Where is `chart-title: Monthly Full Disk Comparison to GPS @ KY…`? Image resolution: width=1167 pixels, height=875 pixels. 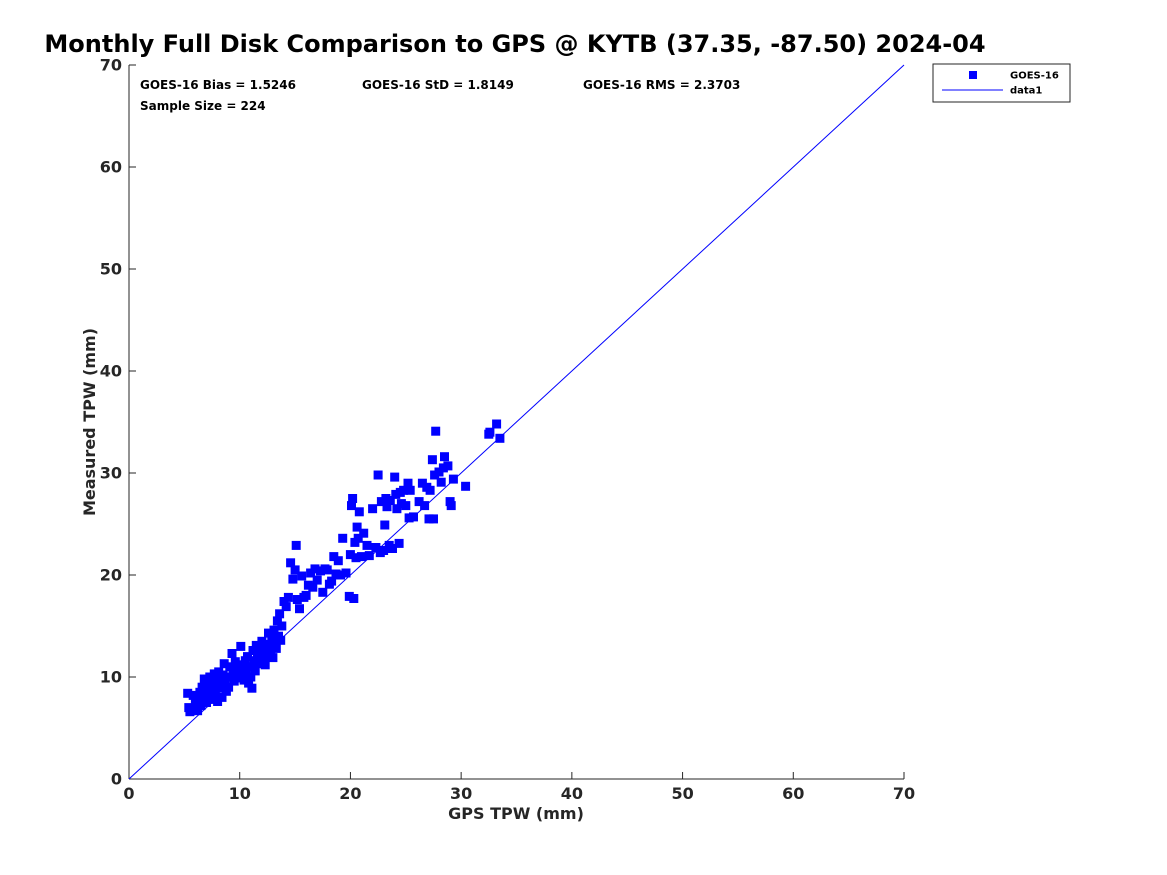
chart-title: Monthly Full Disk Comparison to GPS @ KY… is located at coordinates (514, 44).